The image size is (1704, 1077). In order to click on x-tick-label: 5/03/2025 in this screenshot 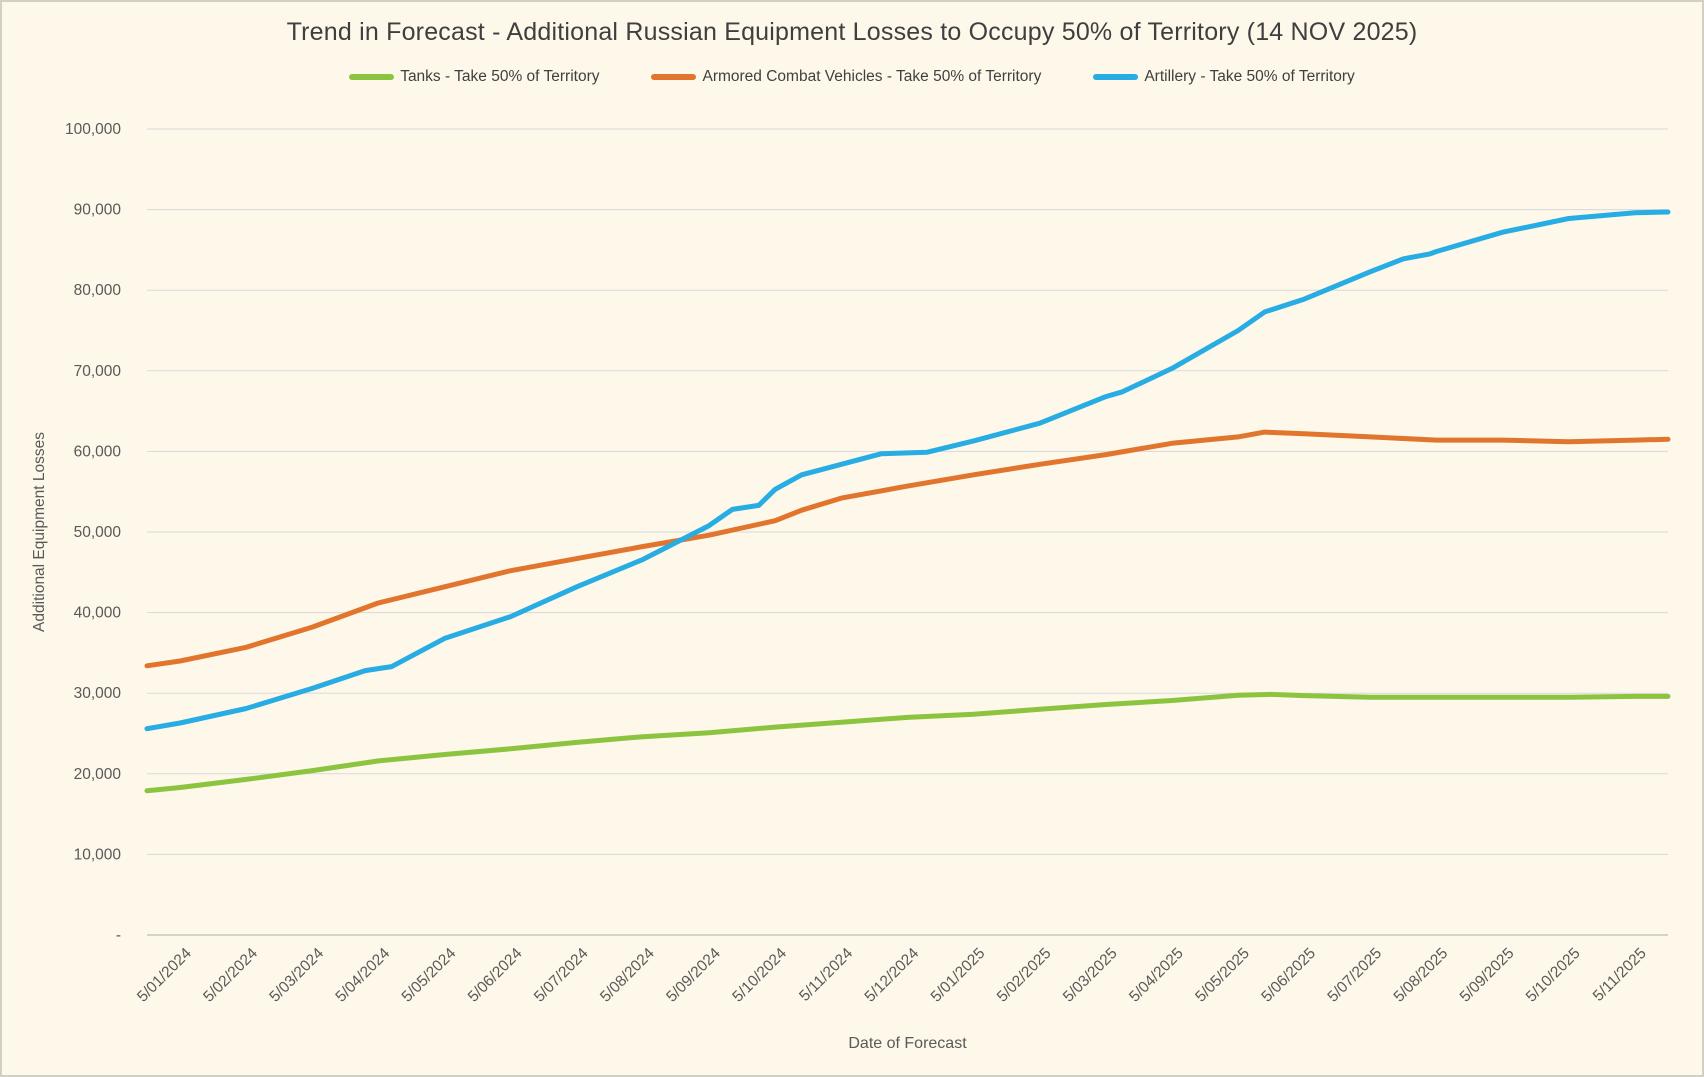, I will do `click(1090, 975)`.